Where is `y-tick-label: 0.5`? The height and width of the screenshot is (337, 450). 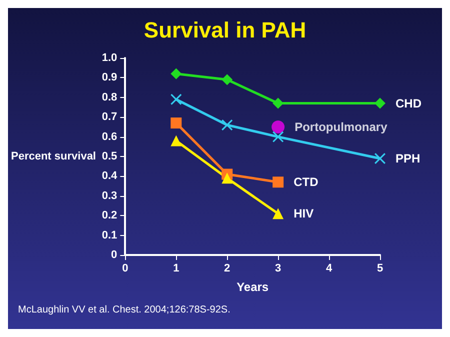 y-tick-label: 0.5 is located at coordinates (110, 156).